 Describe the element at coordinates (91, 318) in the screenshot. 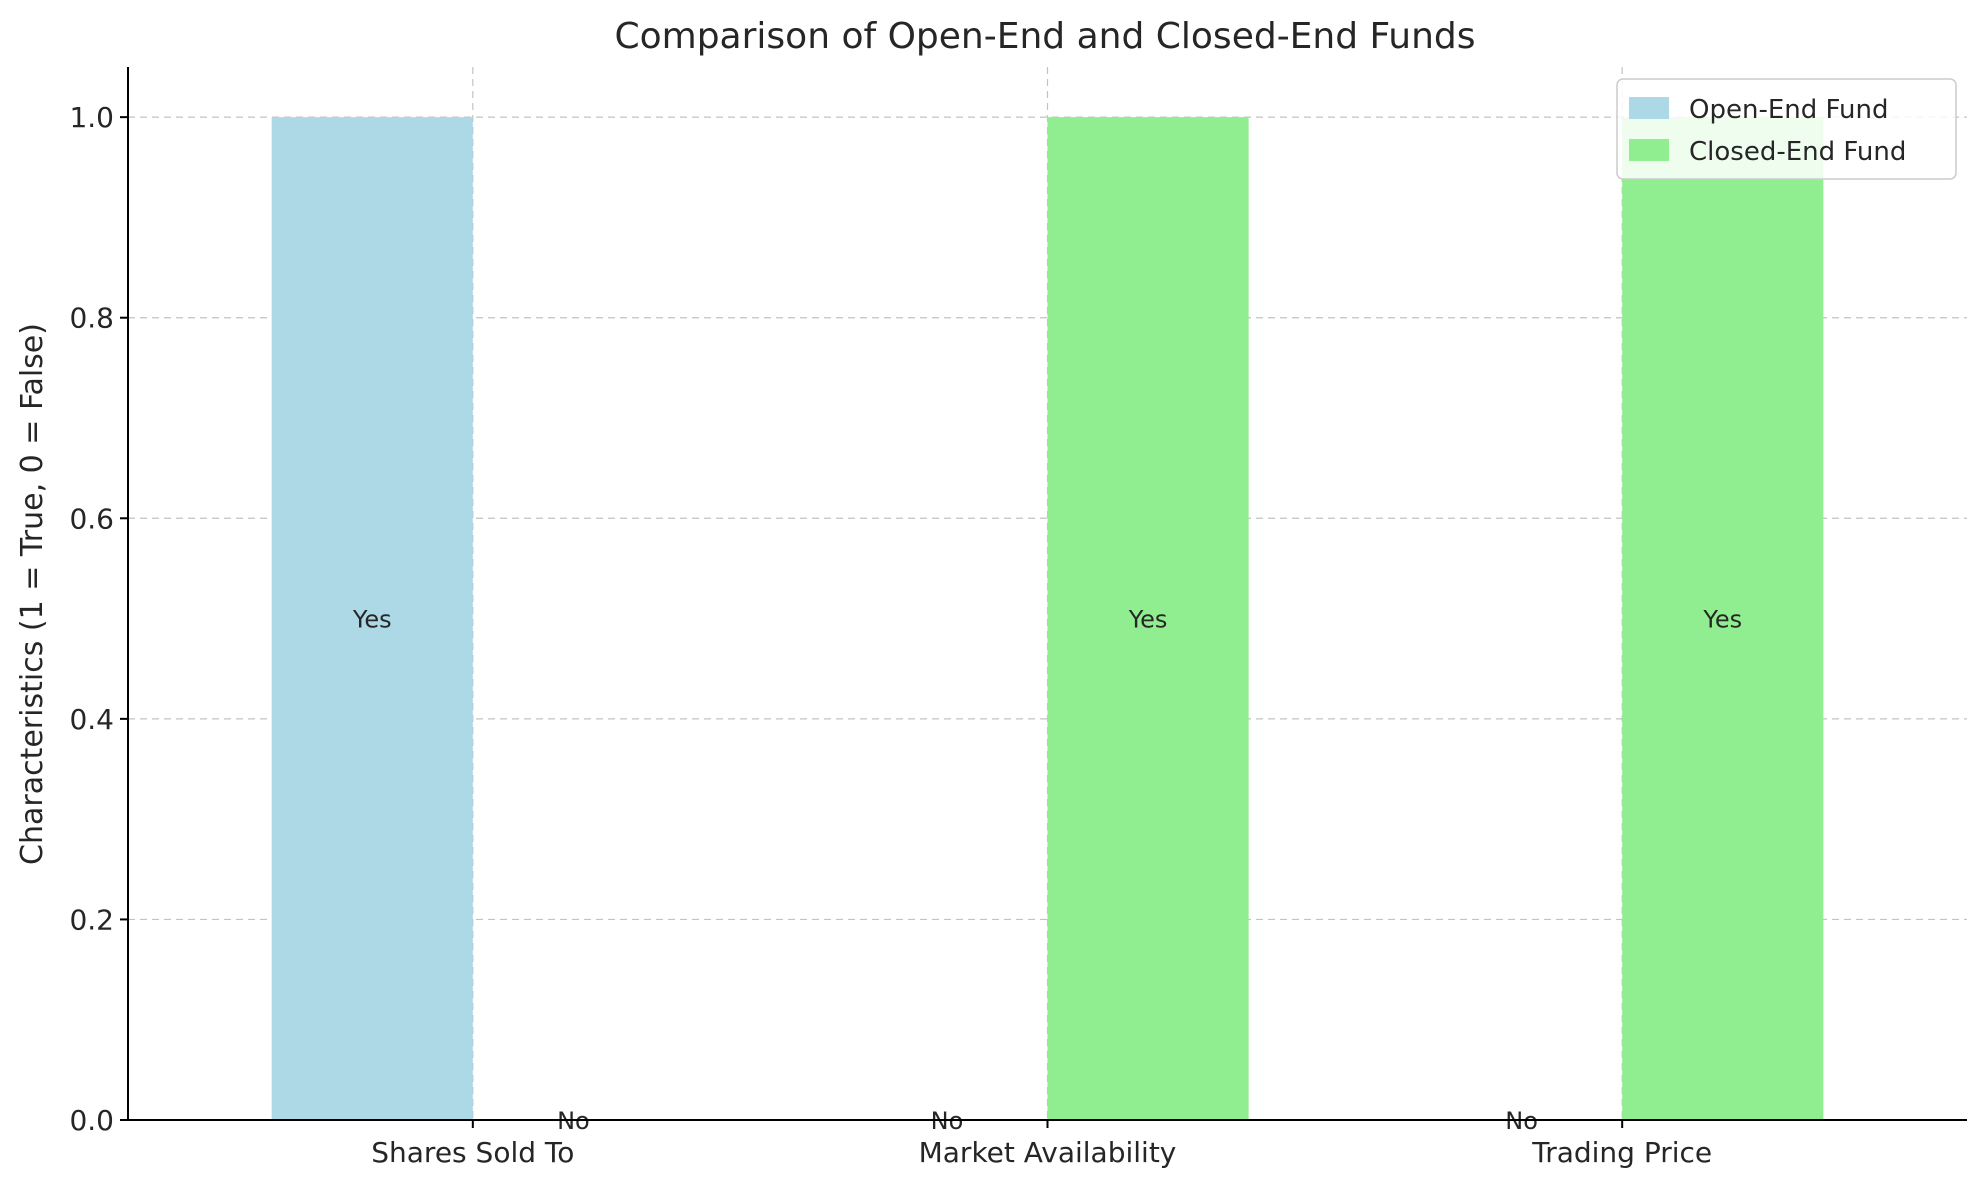

I see `y-tick-label: 0.8` at that location.